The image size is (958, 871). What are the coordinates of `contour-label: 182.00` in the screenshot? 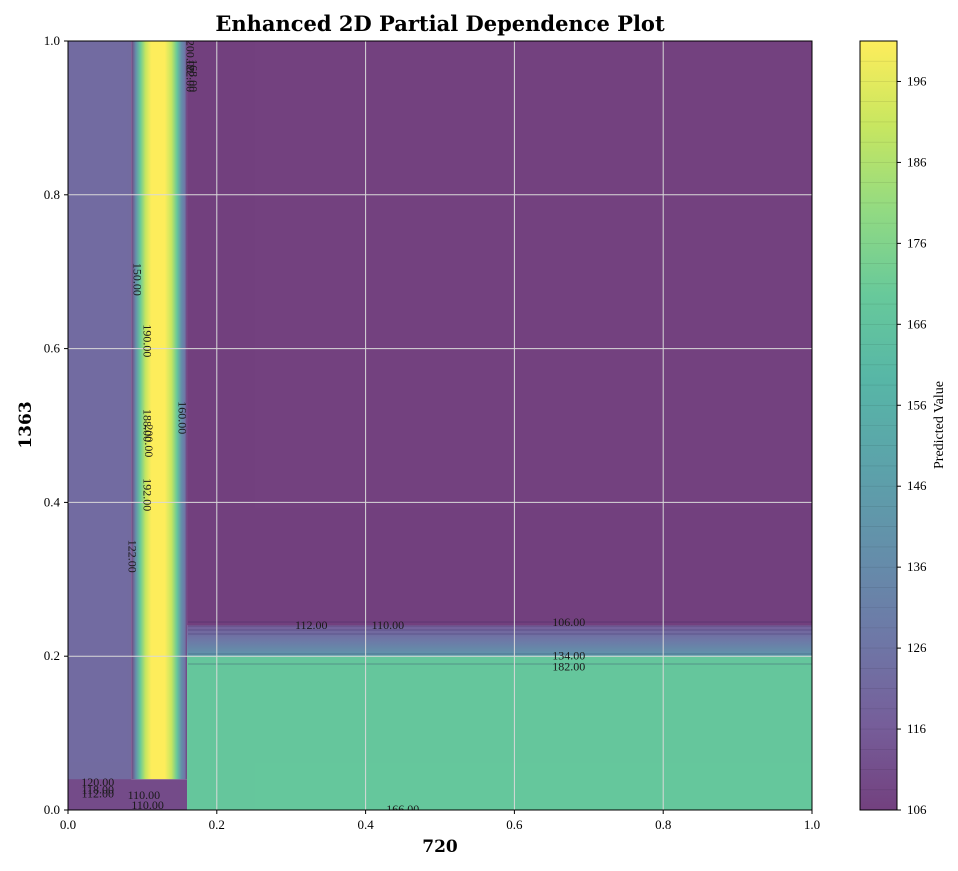 It's located at (568, 666).